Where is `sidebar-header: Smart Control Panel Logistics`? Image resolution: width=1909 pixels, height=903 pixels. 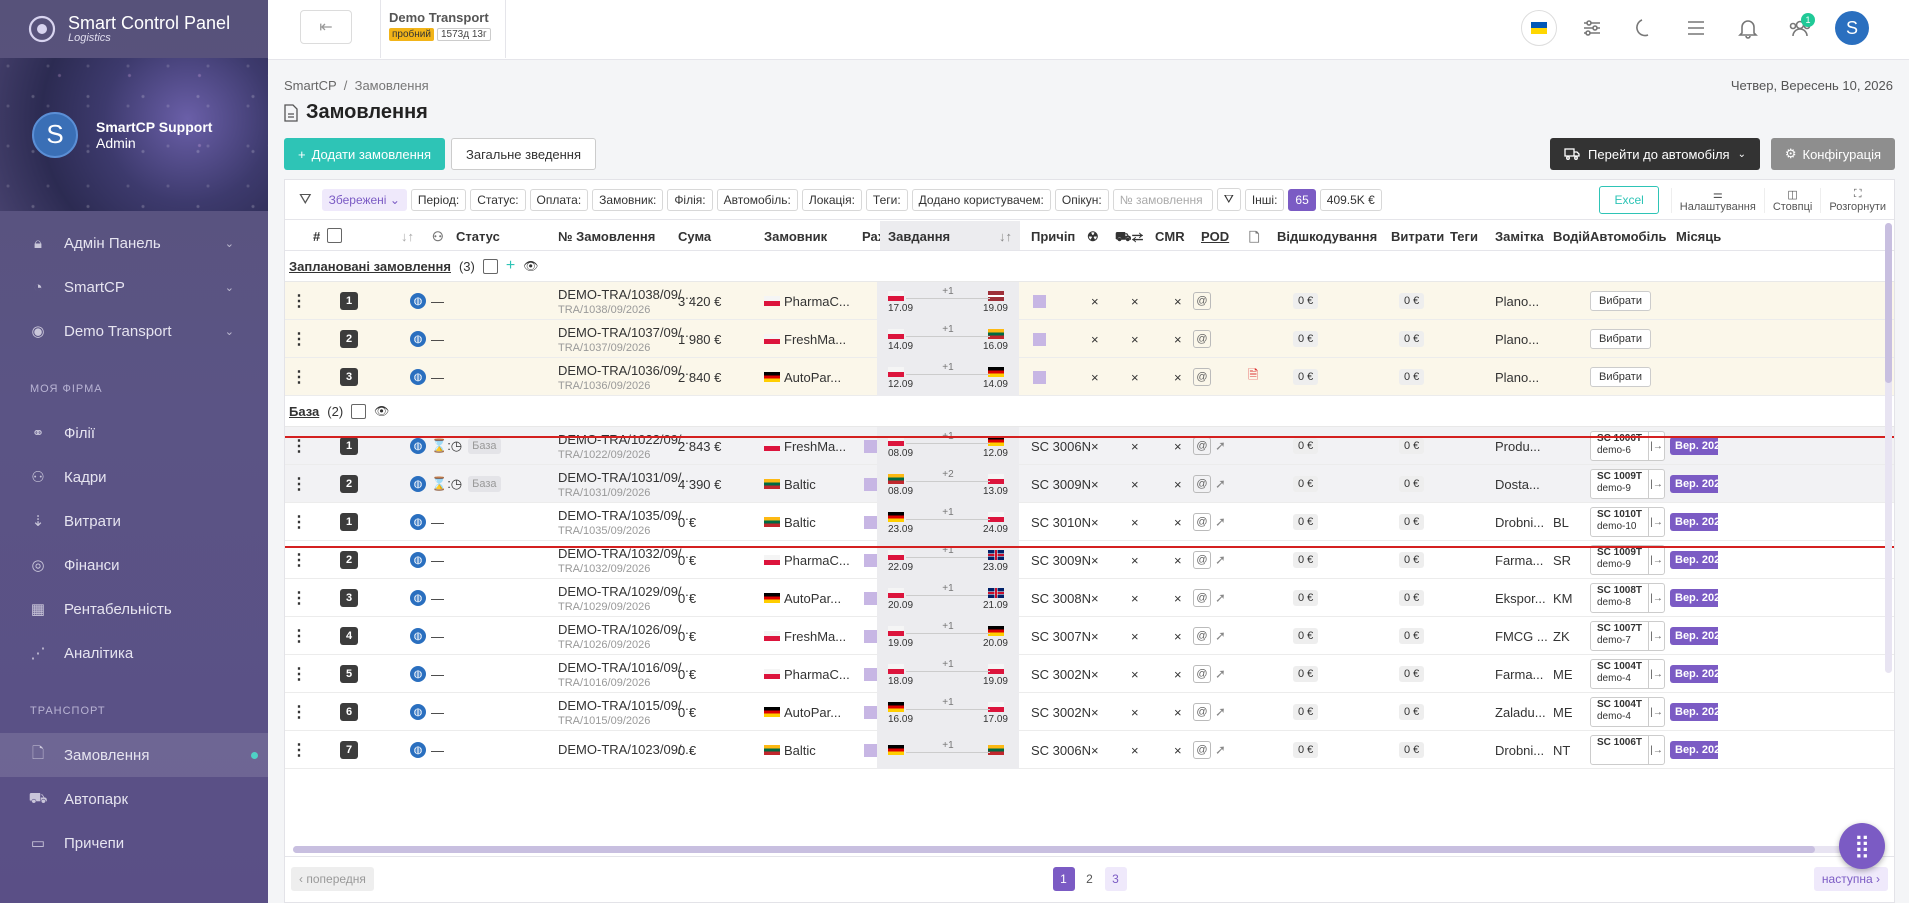 sidebar-header: Smart Control Panel Logistics is located at coordinates (134, 29).